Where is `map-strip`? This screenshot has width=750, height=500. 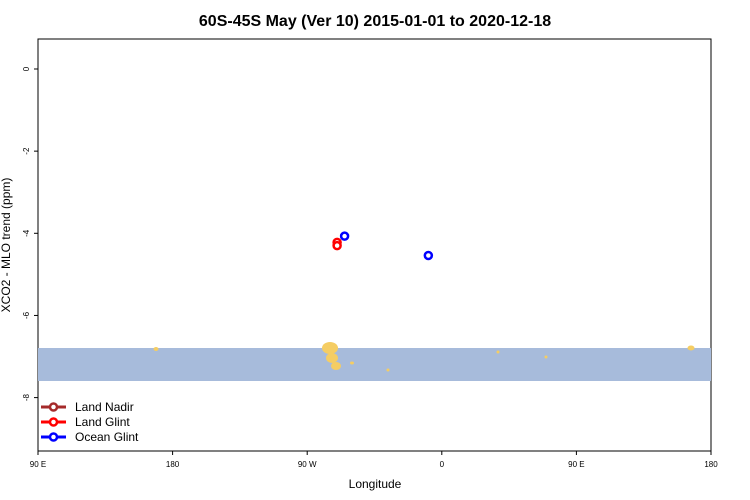
map-strip is located at coordinates (374, 361).